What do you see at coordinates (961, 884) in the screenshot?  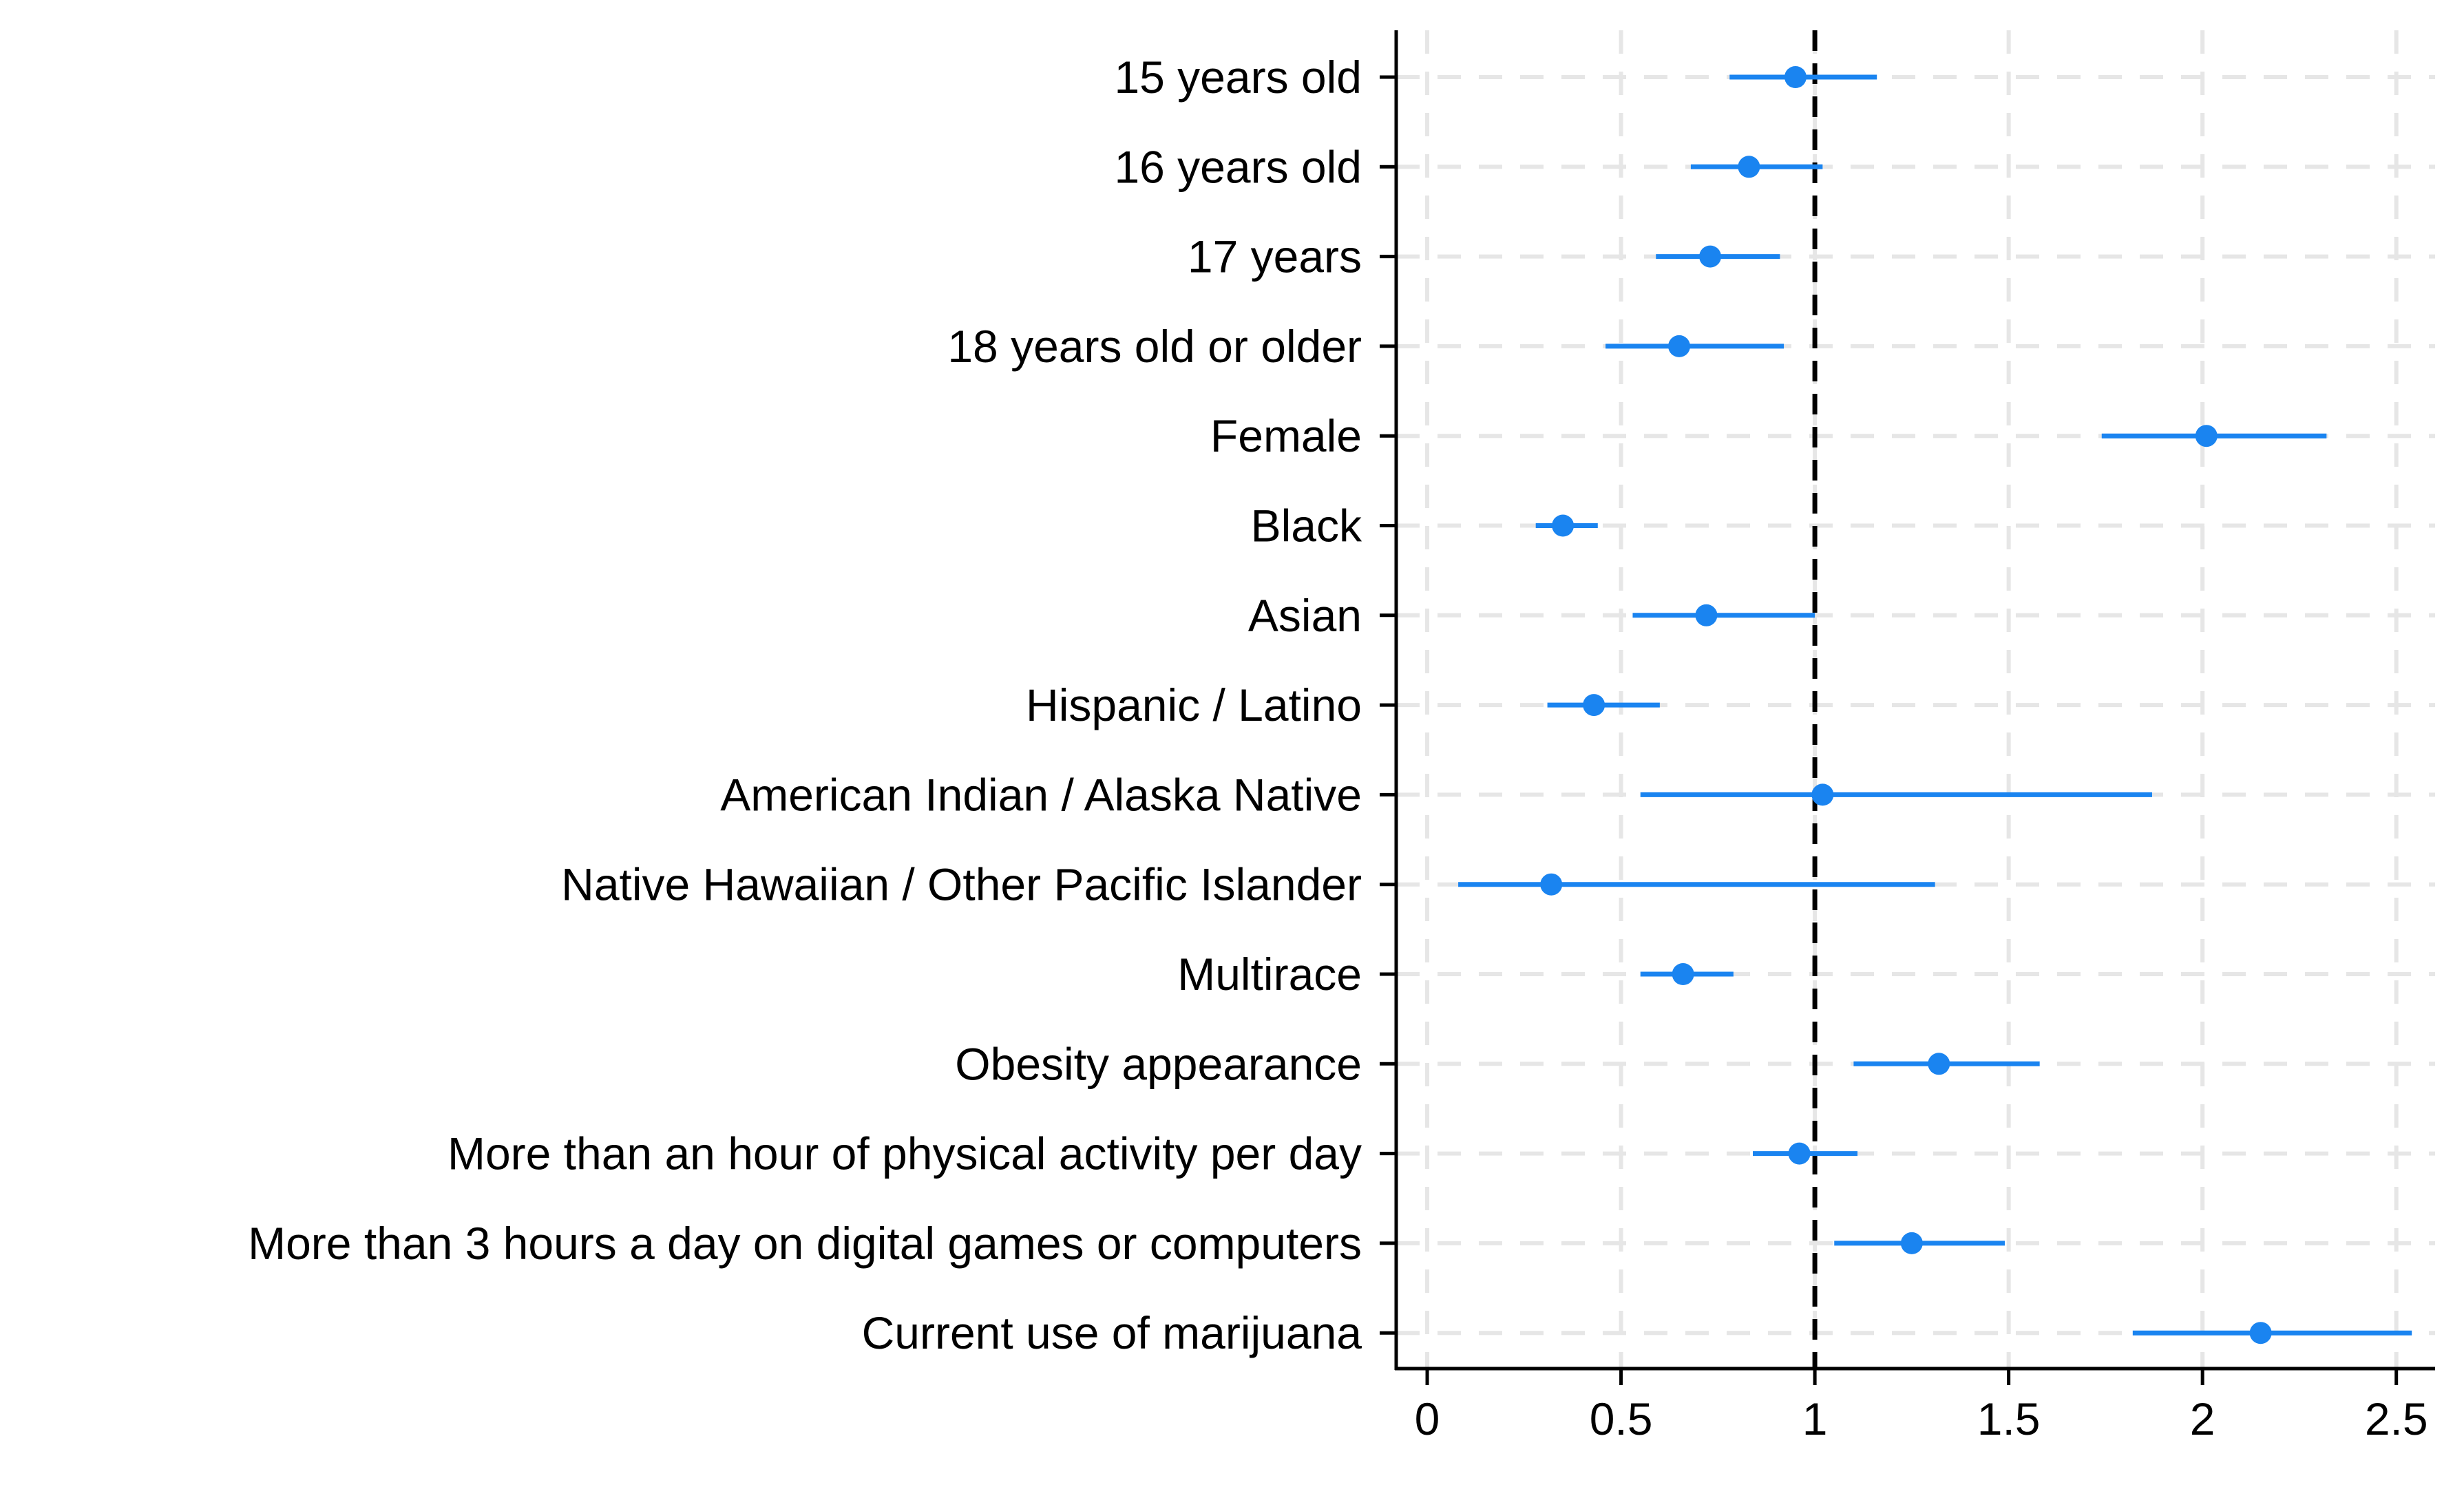 I see `y-category-label: Native Hawaiian / Other Pacific Islander` at bounding box center [961, 884].